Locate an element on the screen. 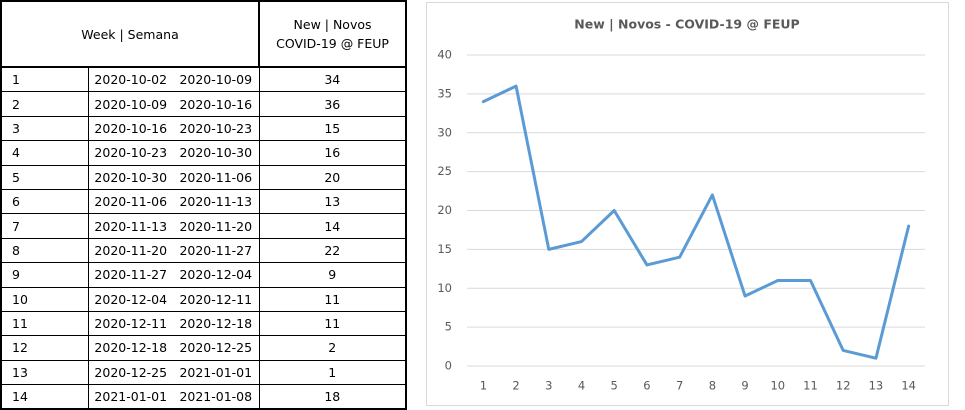  table-row: 12 2020-12-18 2020-12-25 2 is located at coordinates (204, 348).